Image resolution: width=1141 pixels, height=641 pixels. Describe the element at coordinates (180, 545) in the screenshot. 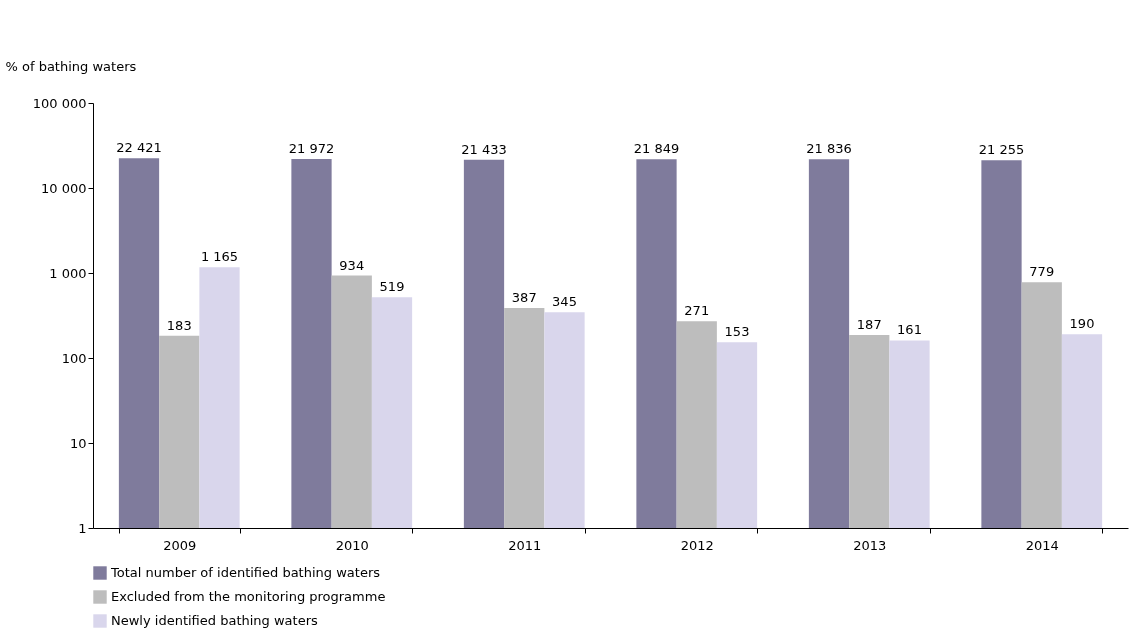

I see `x-tick-label: 2009` at that location.